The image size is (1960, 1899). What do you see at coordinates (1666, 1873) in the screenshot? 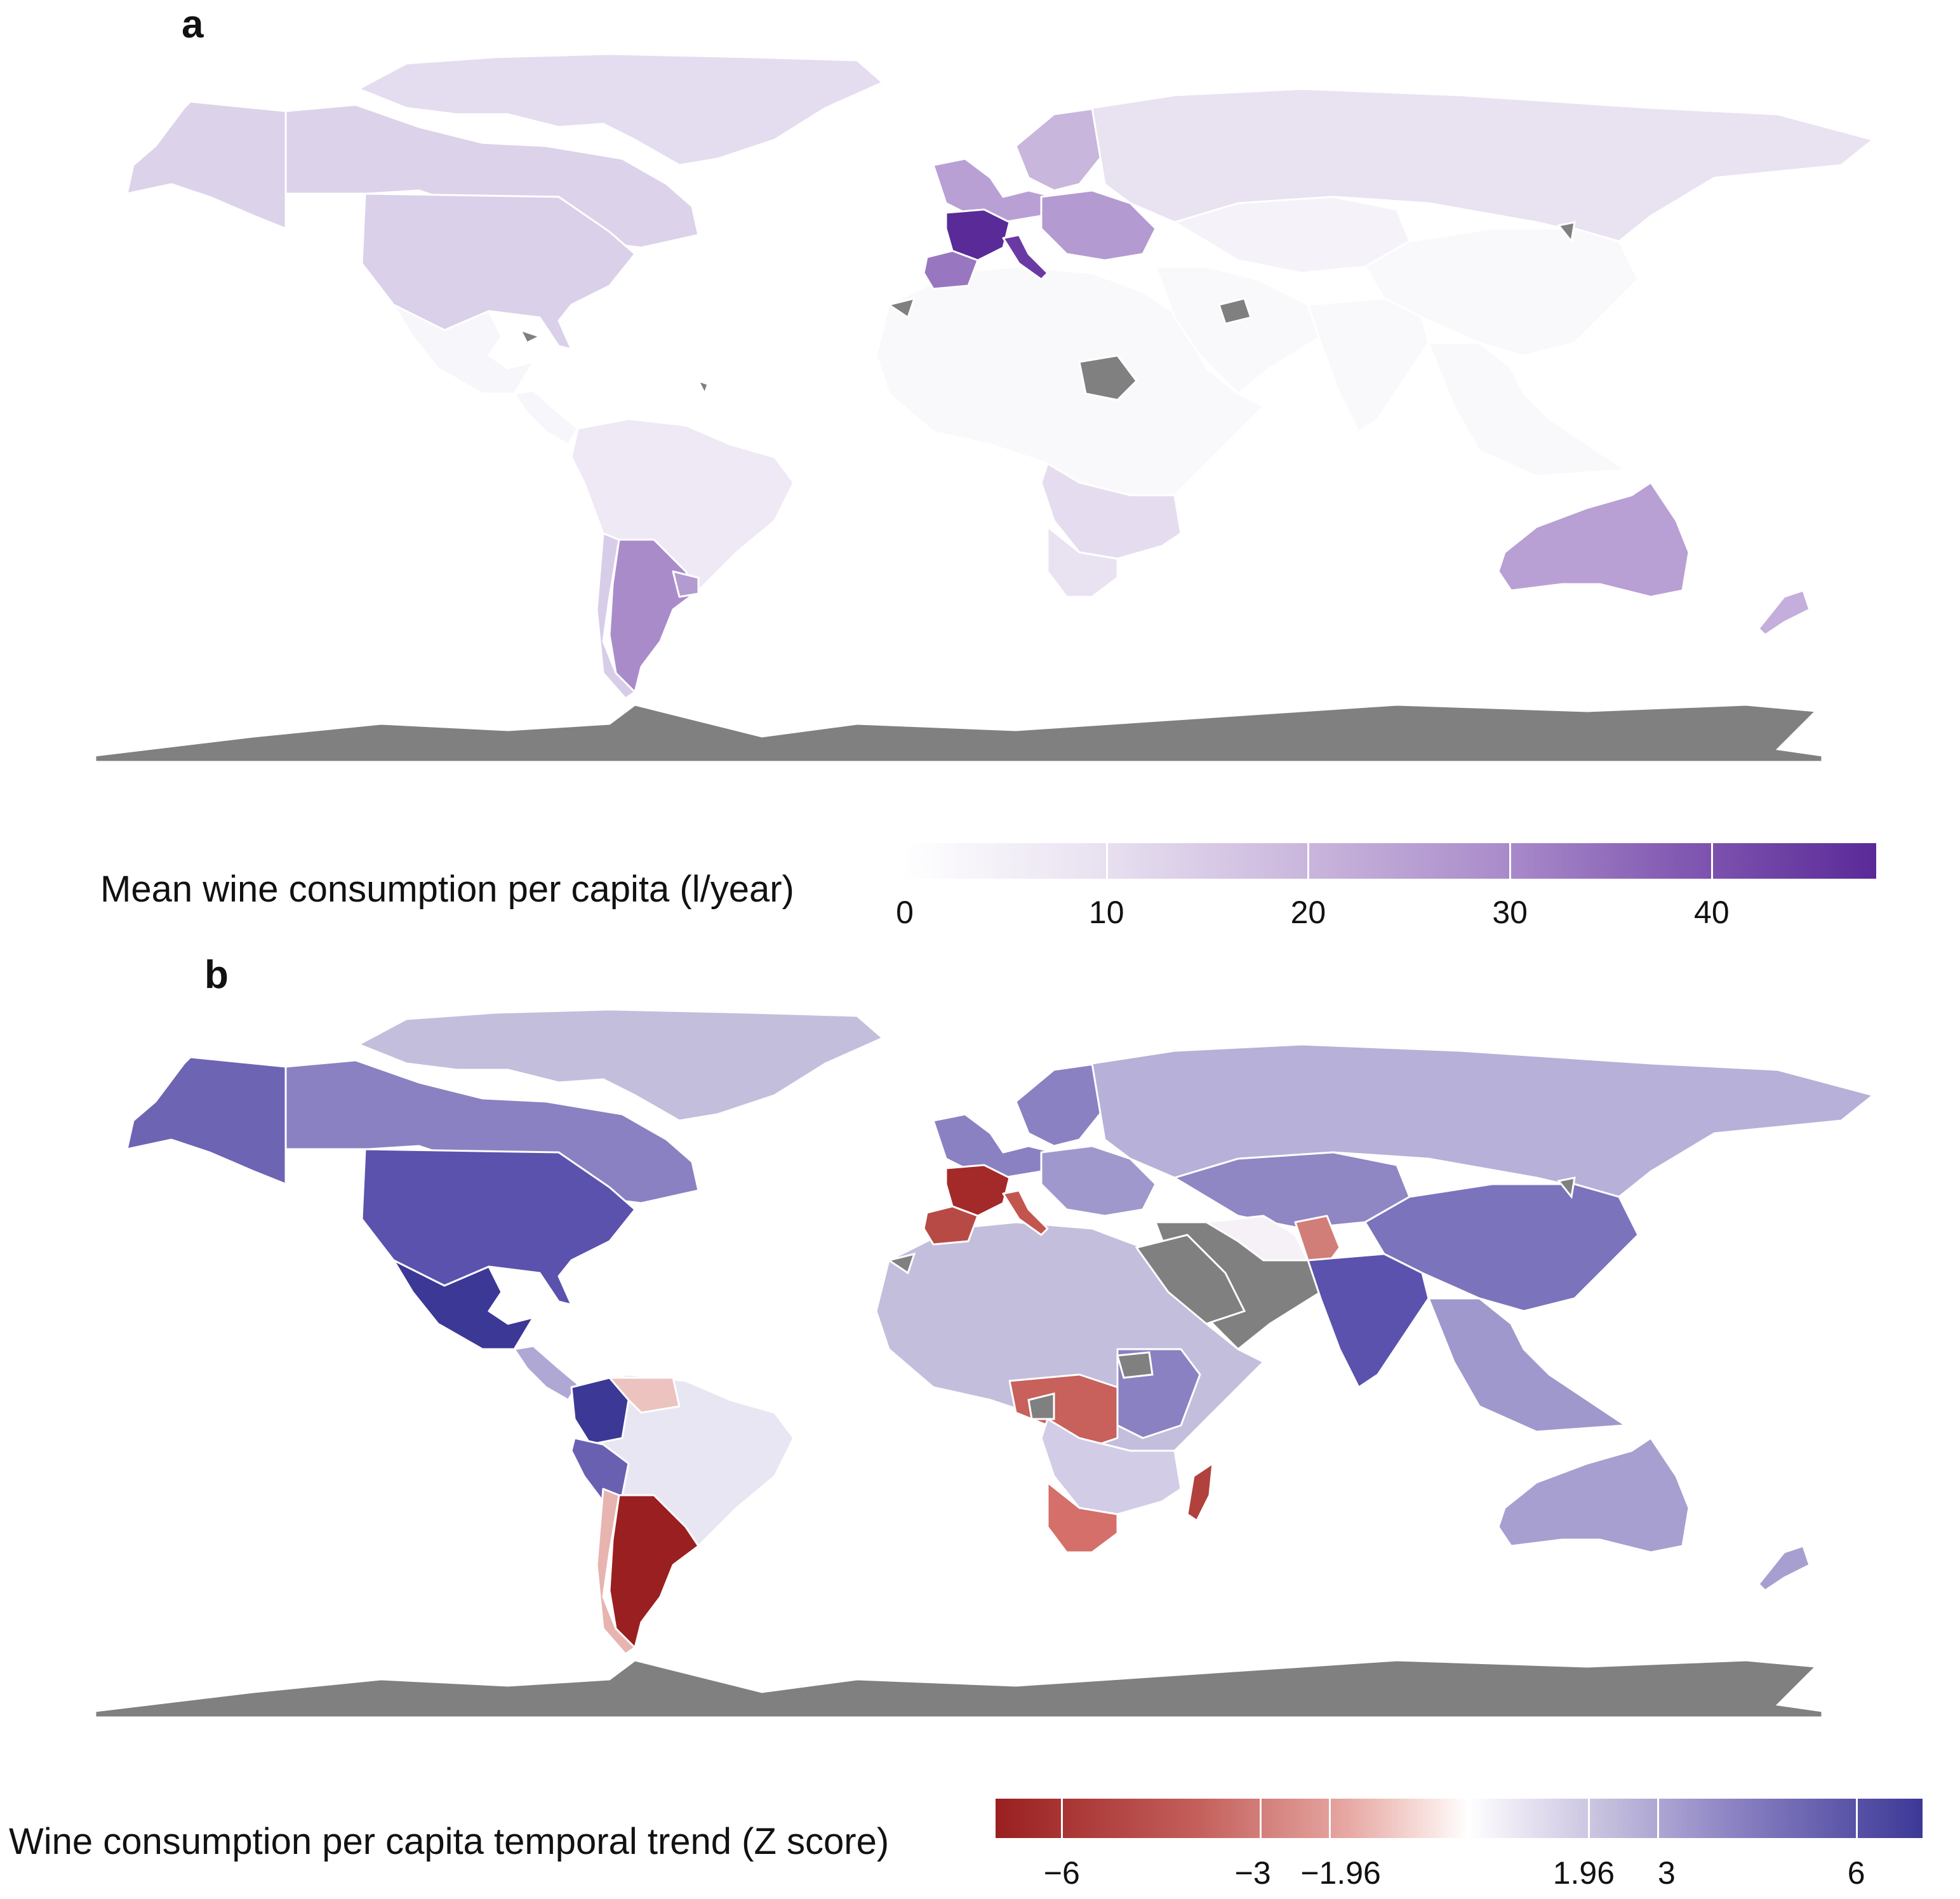
I see `legend-tick-label: 3` at bounding box center [1666, 1873].